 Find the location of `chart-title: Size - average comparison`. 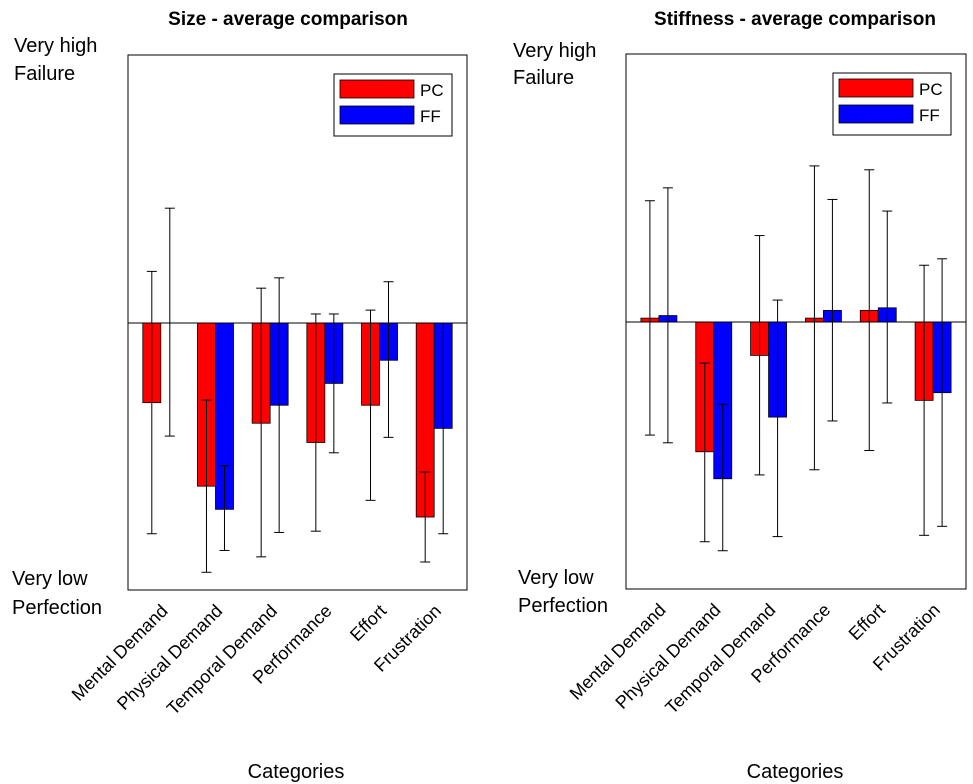

chart-title: Size - average comparison is located at coordinates (288, 19).